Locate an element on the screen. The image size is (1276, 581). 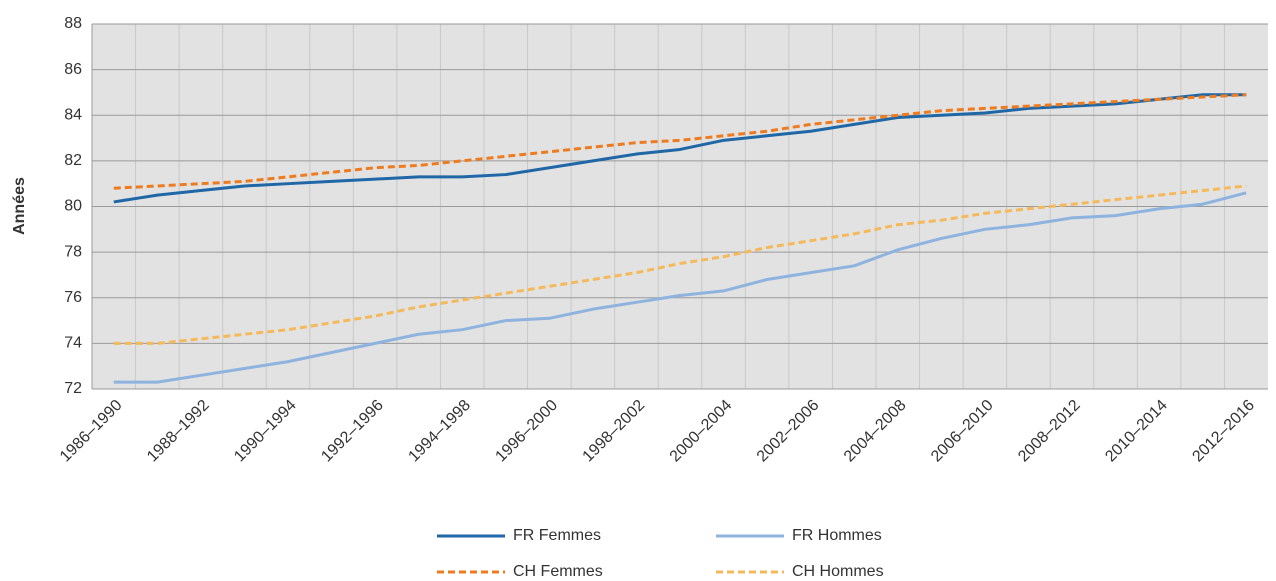
x-tick-label: 1996–2000 is located at coordinates (526, 431).